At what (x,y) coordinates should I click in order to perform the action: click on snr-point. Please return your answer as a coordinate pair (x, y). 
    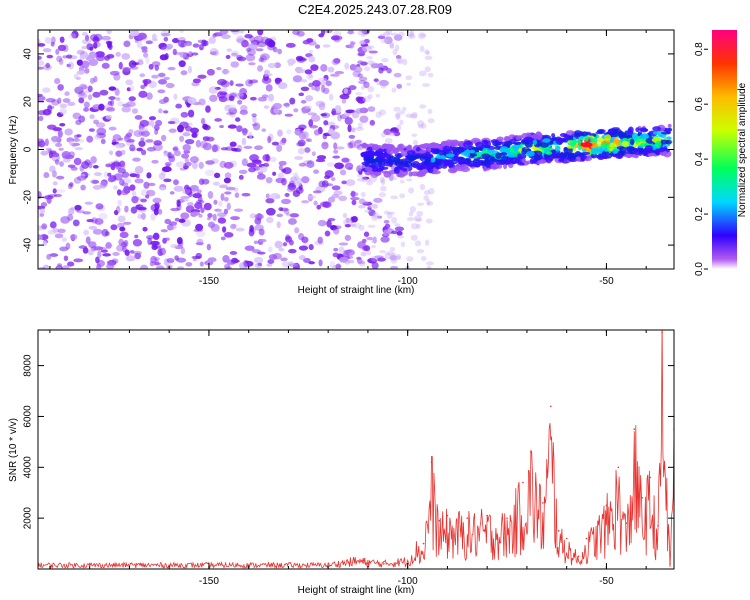
    Looking at the image, I should click on (606, 505).